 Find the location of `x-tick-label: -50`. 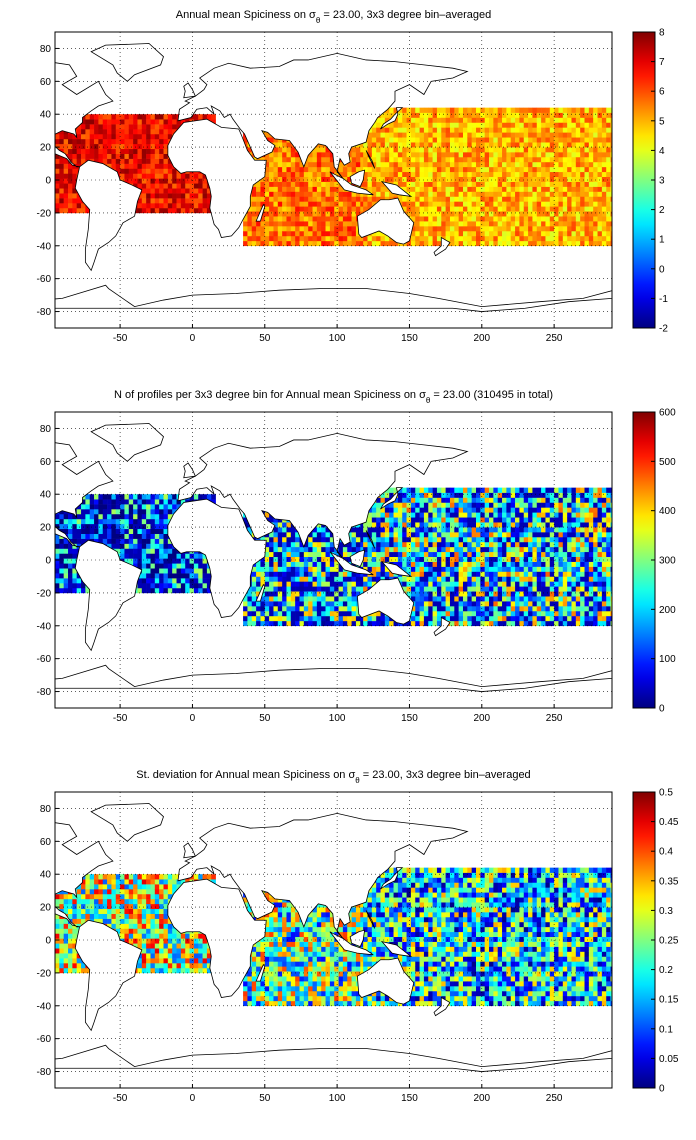

x-tick-label: -50 is located at coordinates (120, 338).